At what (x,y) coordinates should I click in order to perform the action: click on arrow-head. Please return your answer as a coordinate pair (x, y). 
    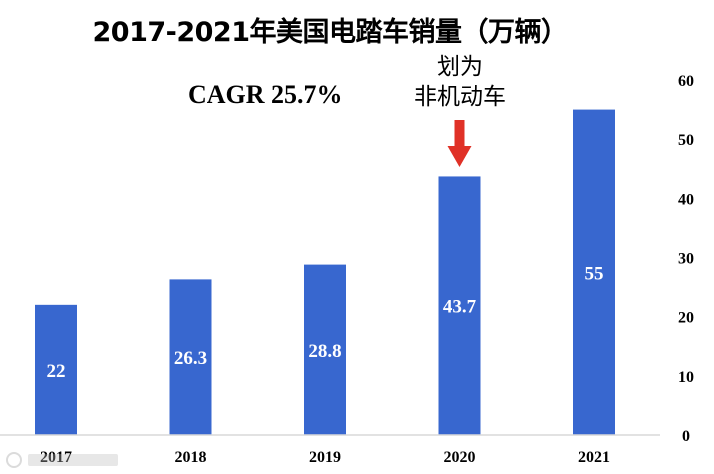
    Looking at the image, I should click on (459, 156).